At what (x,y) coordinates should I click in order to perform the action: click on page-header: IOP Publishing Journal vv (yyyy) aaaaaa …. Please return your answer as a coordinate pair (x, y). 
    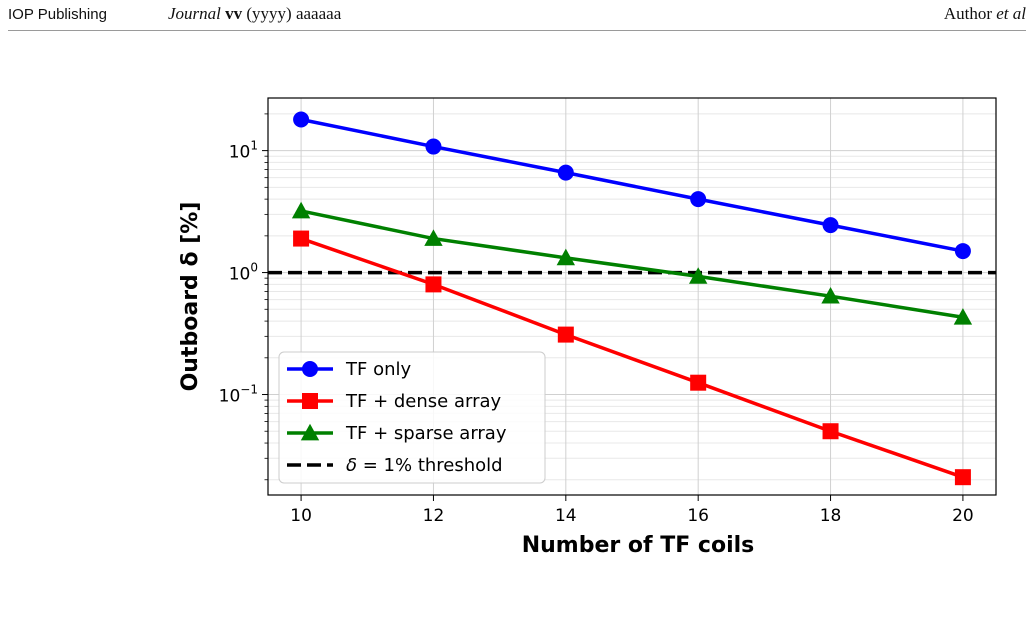
    Looking at the image, I should click on (517, 15).